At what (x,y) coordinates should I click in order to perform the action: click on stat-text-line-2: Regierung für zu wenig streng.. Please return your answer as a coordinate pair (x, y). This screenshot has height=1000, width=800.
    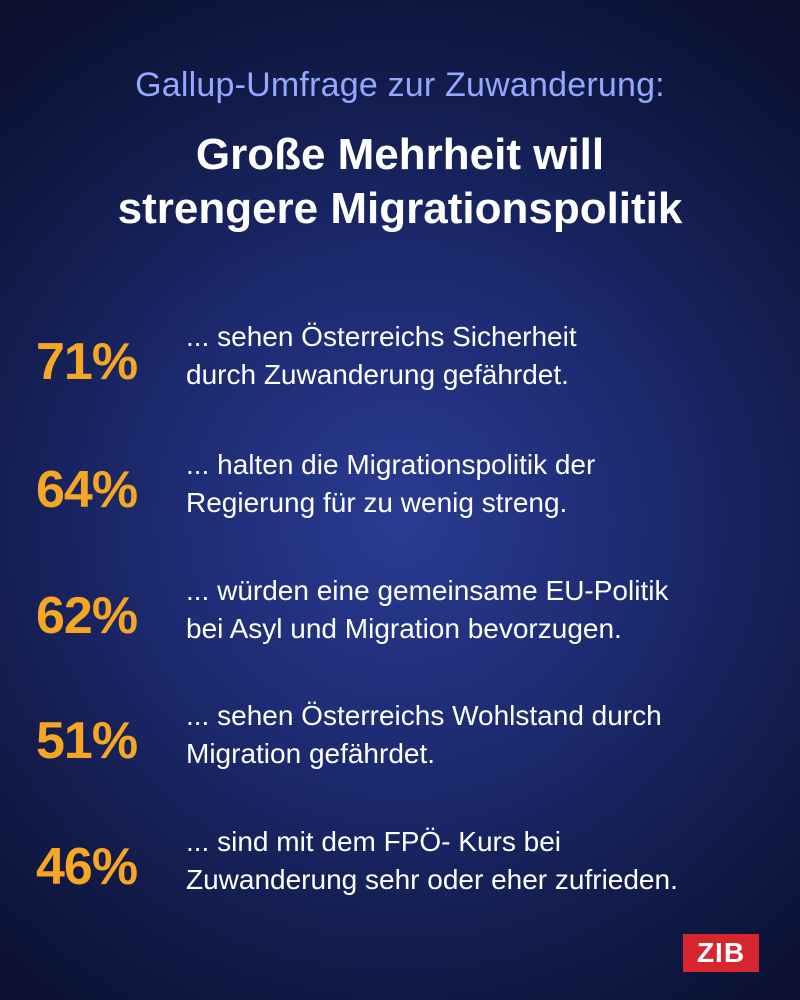
    Looking at the image, I should click on (377, 502).